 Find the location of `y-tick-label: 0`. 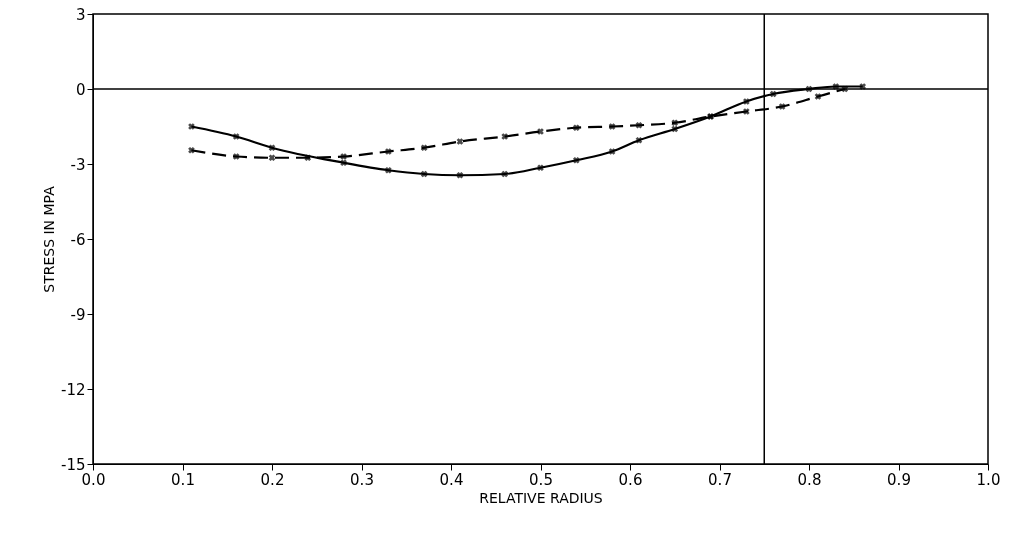

y-tick-label: 0 is located at coordinates (80, 89).